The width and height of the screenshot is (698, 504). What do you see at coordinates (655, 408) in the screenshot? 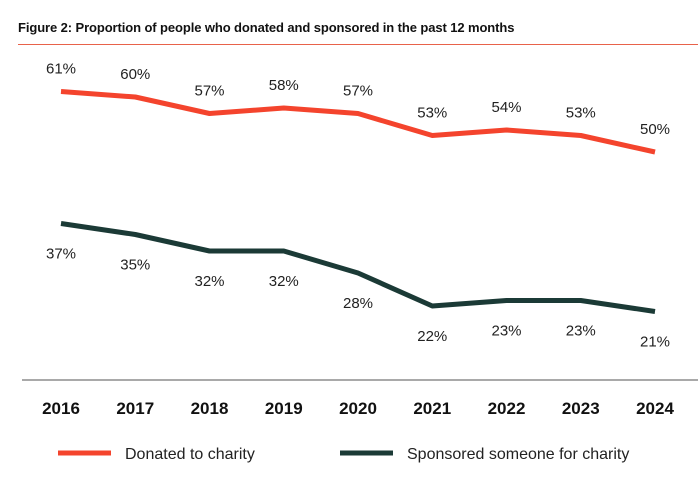
I see `x-tick-label: 2024` at bounding box center [655, 408].